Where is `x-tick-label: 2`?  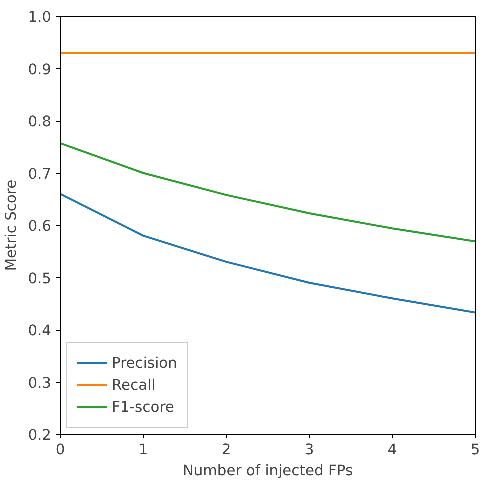
x-tick-label: 2 is located at coordinates (227, 450).